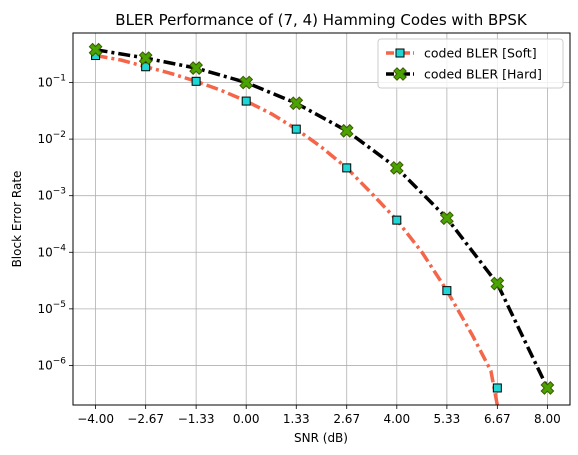 The image size is (578, 455). Describe the element at coordinates (51, 138) in the screenshot. I see `y-tick-label: 10⁻²` at that location.